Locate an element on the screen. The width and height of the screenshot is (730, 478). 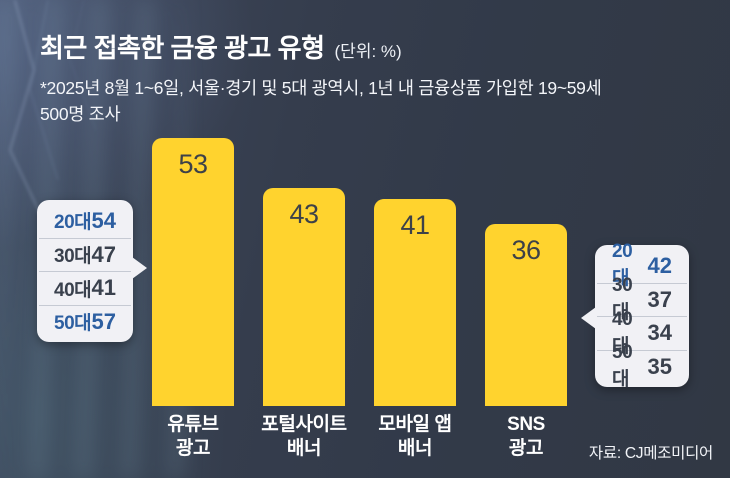
age-row: 20대 54 is located at coordinates (85, 221).